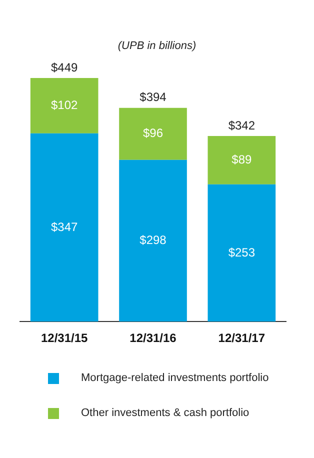  I want to click on data-label: $89, so click(242, 159).